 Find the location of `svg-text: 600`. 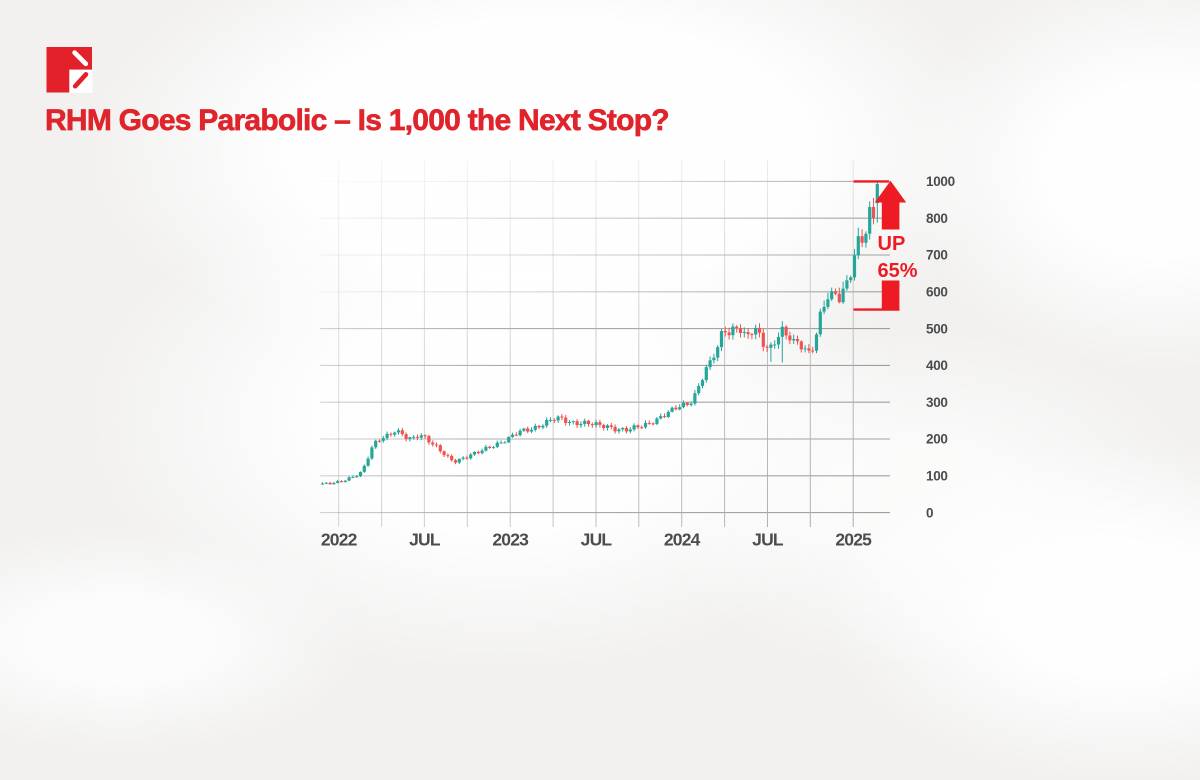

svg-text: 600 is located at coordinates (937, 292).